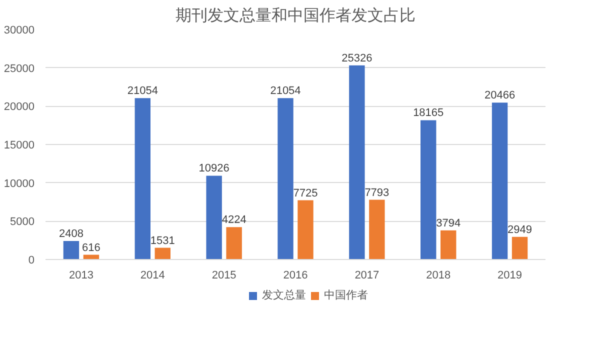  I want to click on x-tick-label: 2015, so click(224, 276).